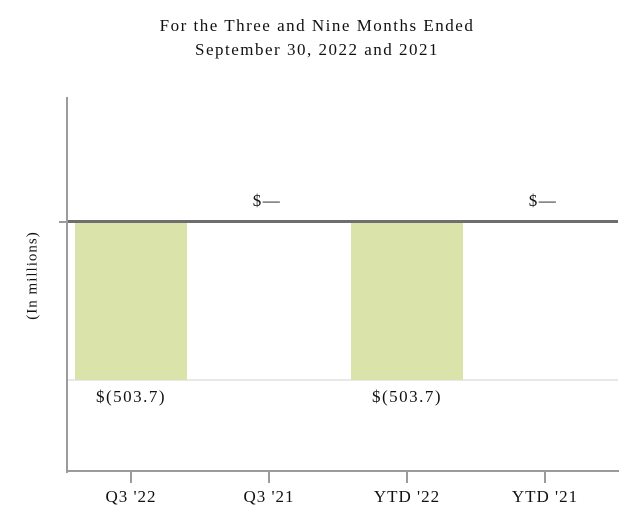  What do you see at coordinates (62, 222) in the screenshot?
I see `y-axis-zero-tick` at bounding box center [62, 222].